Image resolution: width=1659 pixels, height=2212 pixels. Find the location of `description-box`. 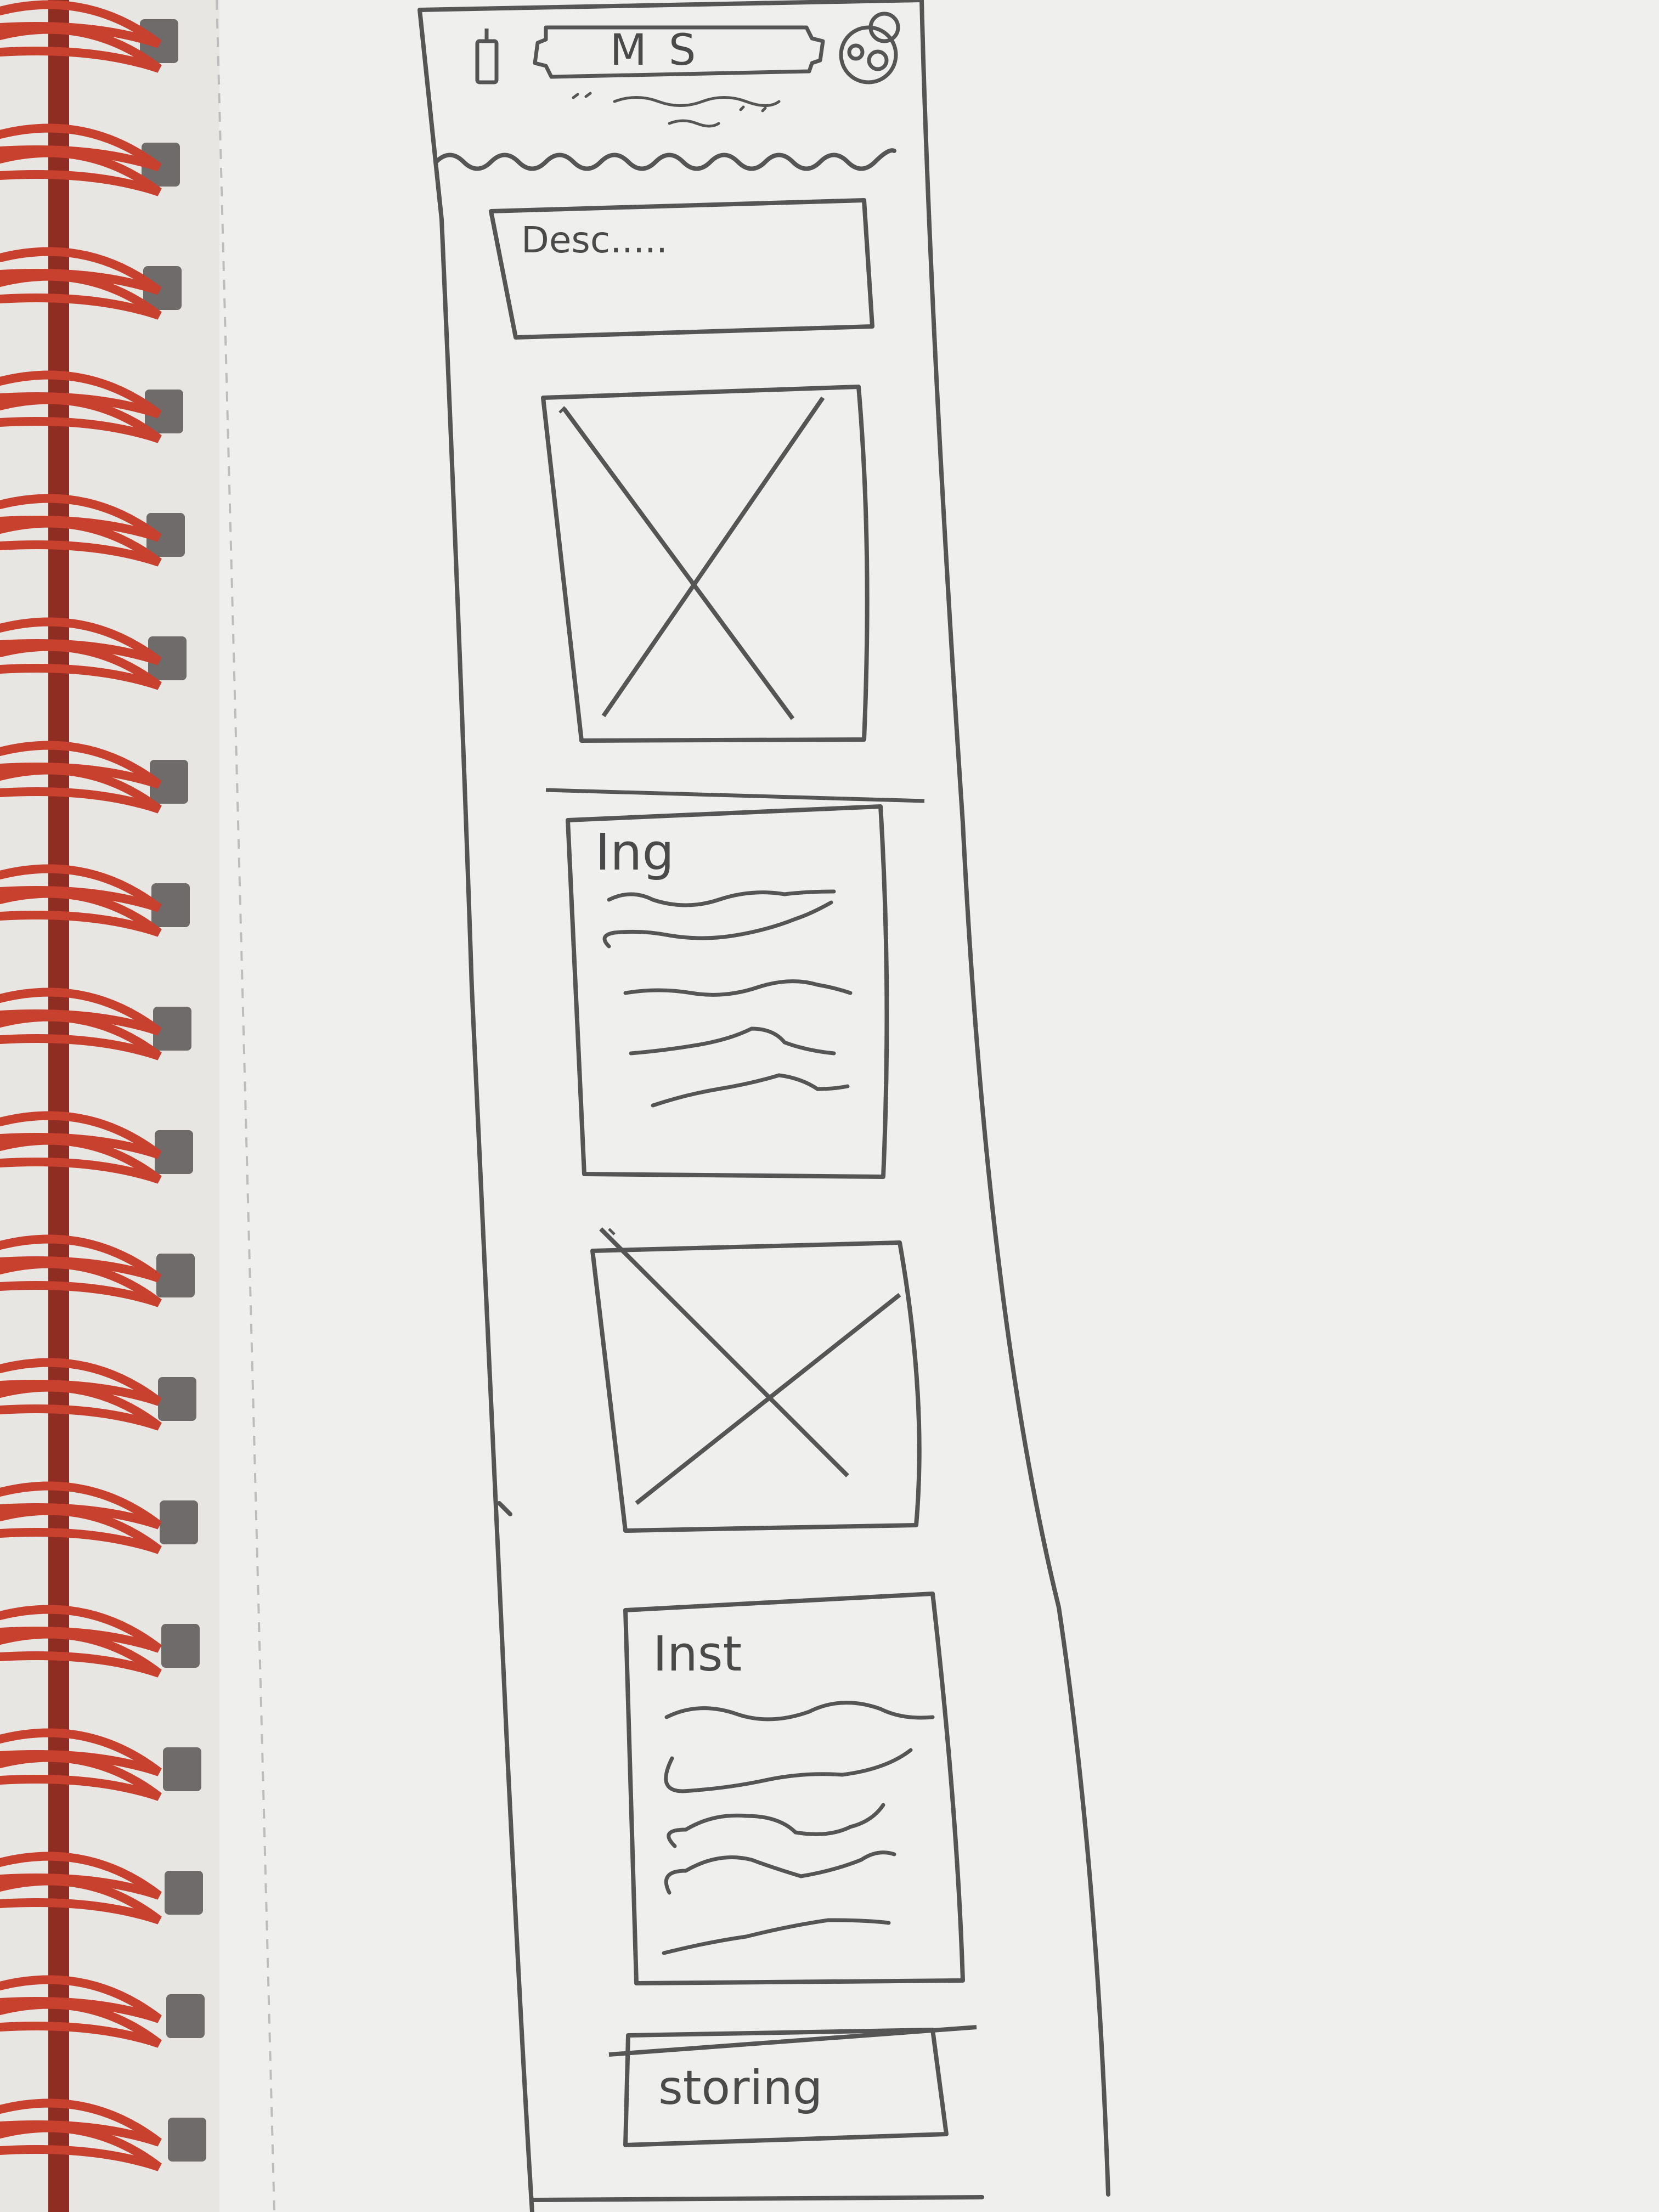

description-box is located at coordinates (682, 269).